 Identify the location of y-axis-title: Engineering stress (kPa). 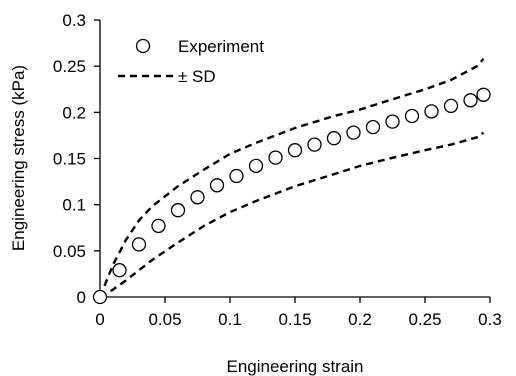
(18, 158).